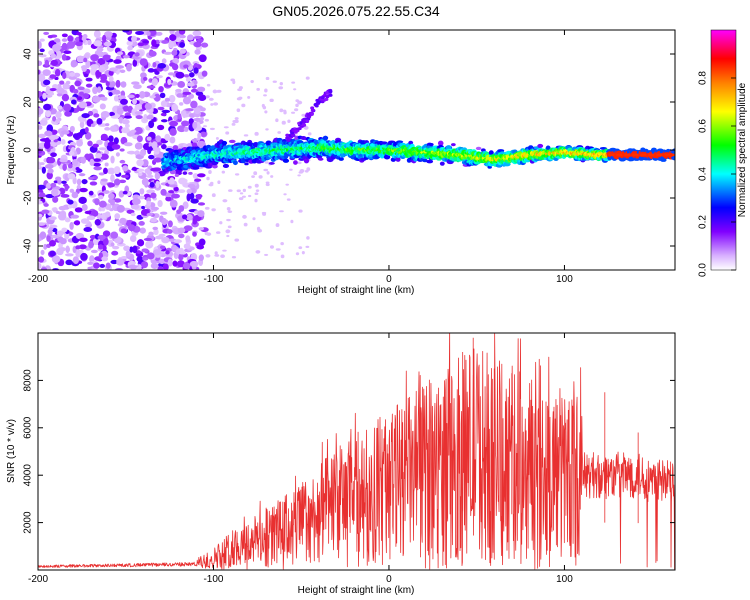 Image resolution: width=750 pixels, height=600 pixels. What do you see at coordinates (723, 150) in the screenshot?
I see `colorbar-gradient` at bounding box center [723, 150].